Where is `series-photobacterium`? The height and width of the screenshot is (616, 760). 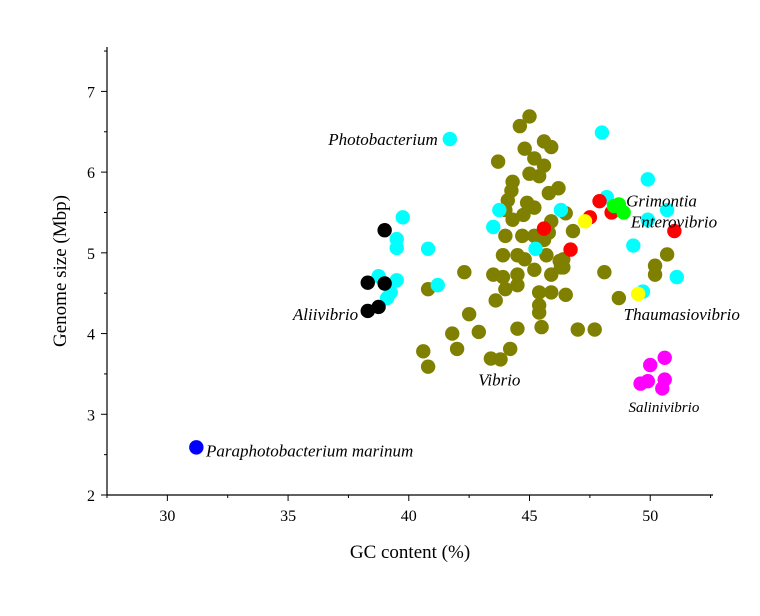 series-photobacterium is located at coordinates (527, 215).